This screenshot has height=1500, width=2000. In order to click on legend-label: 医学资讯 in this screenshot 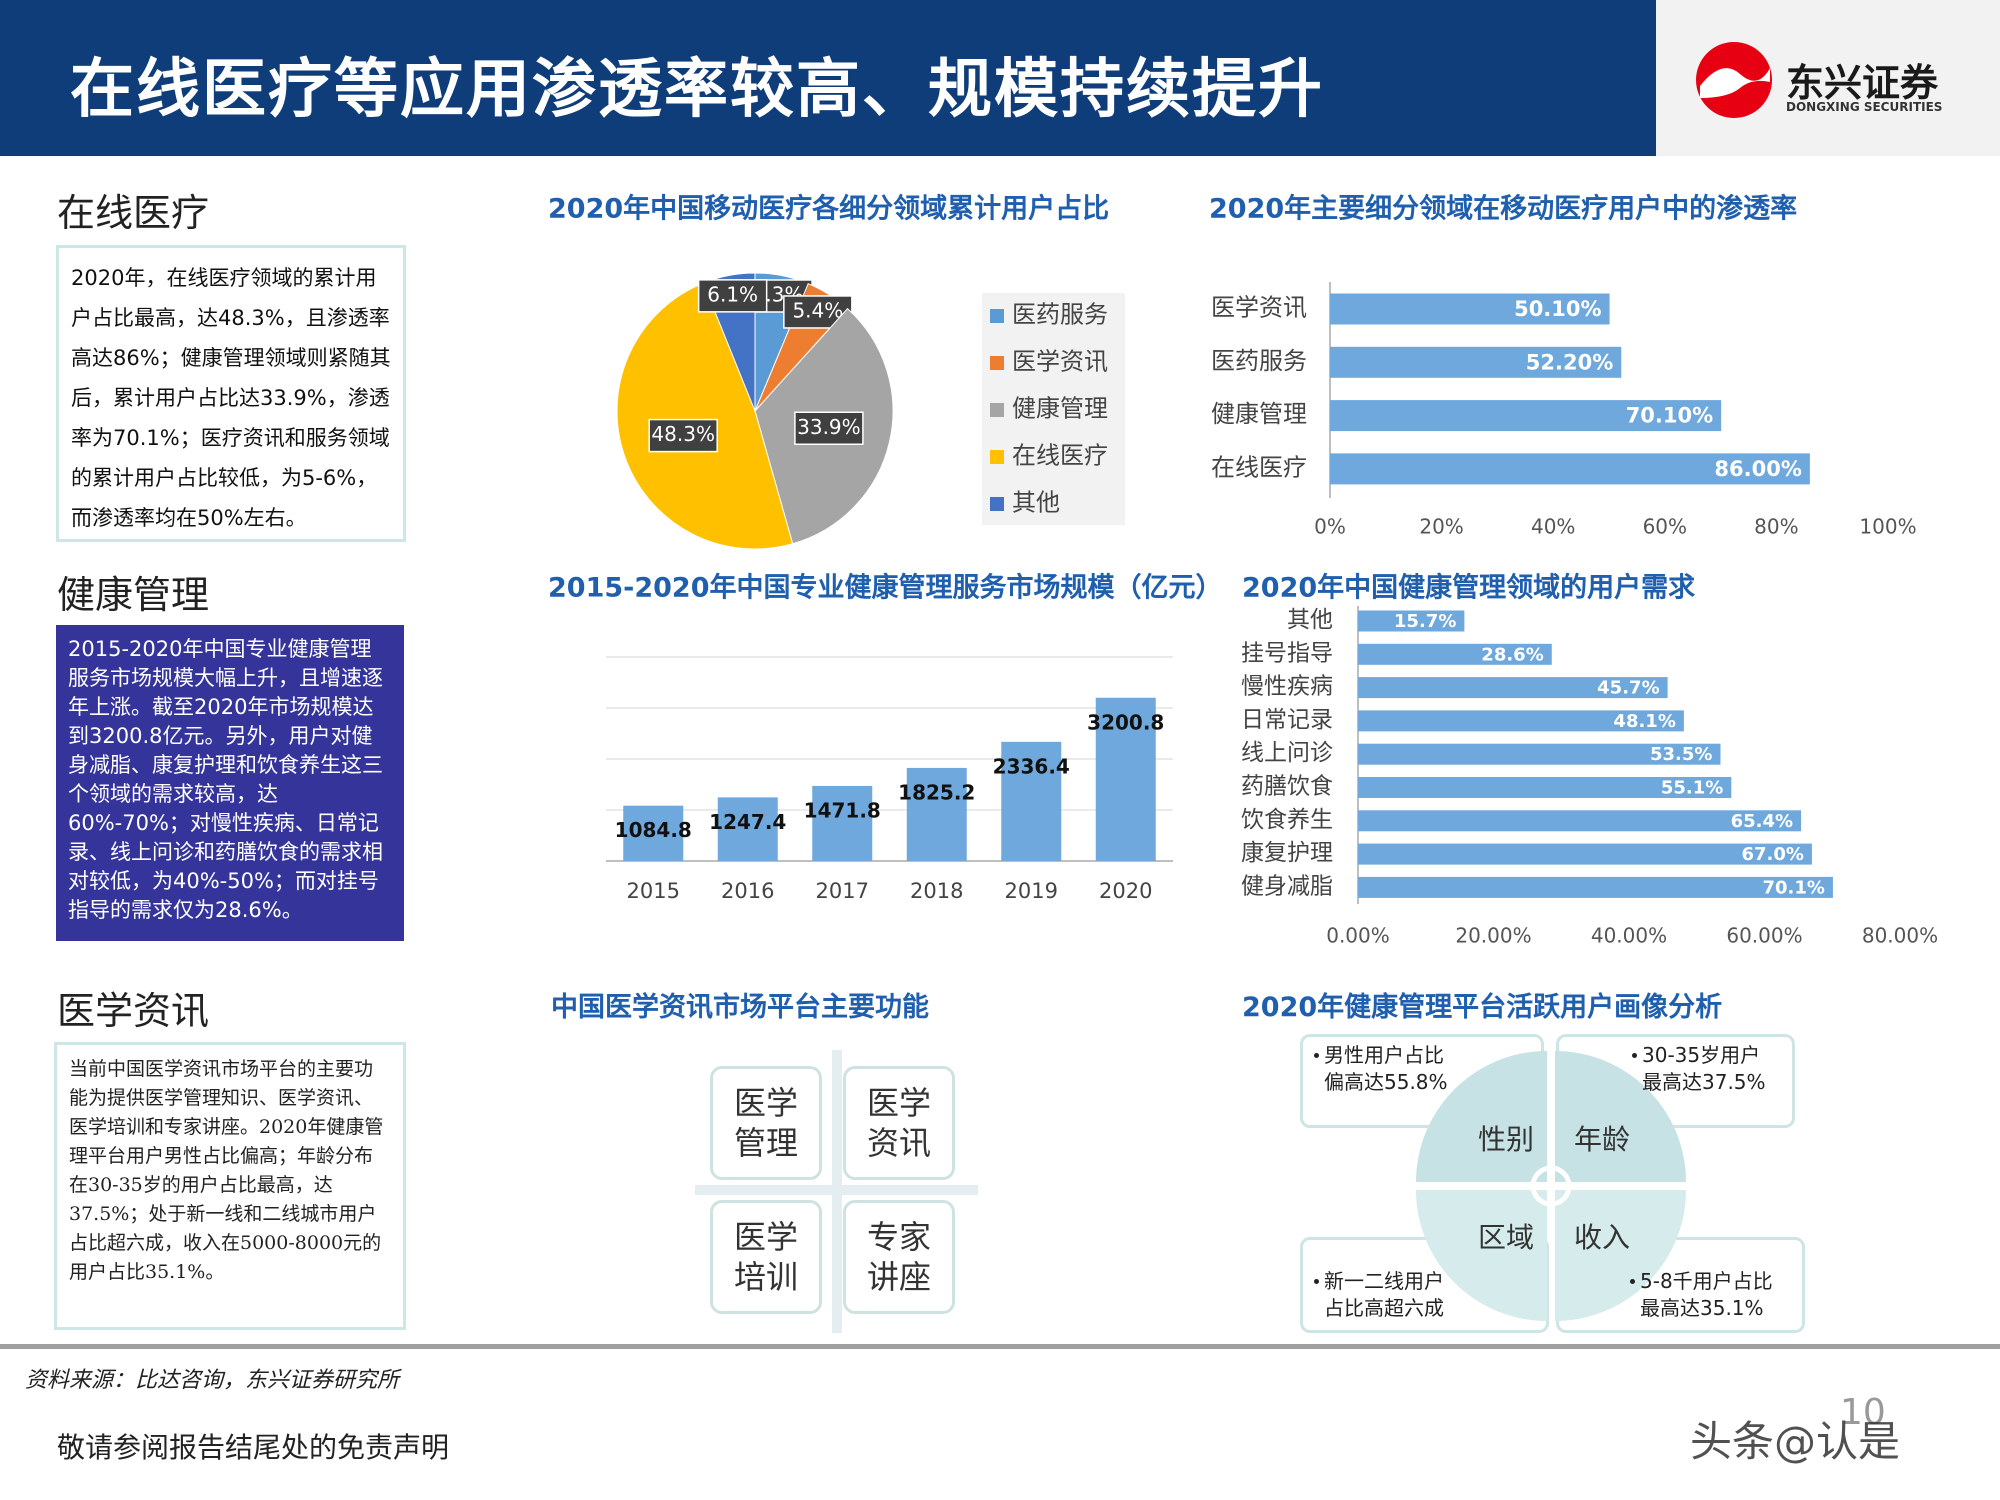, I will do `click(1060, 362)`.